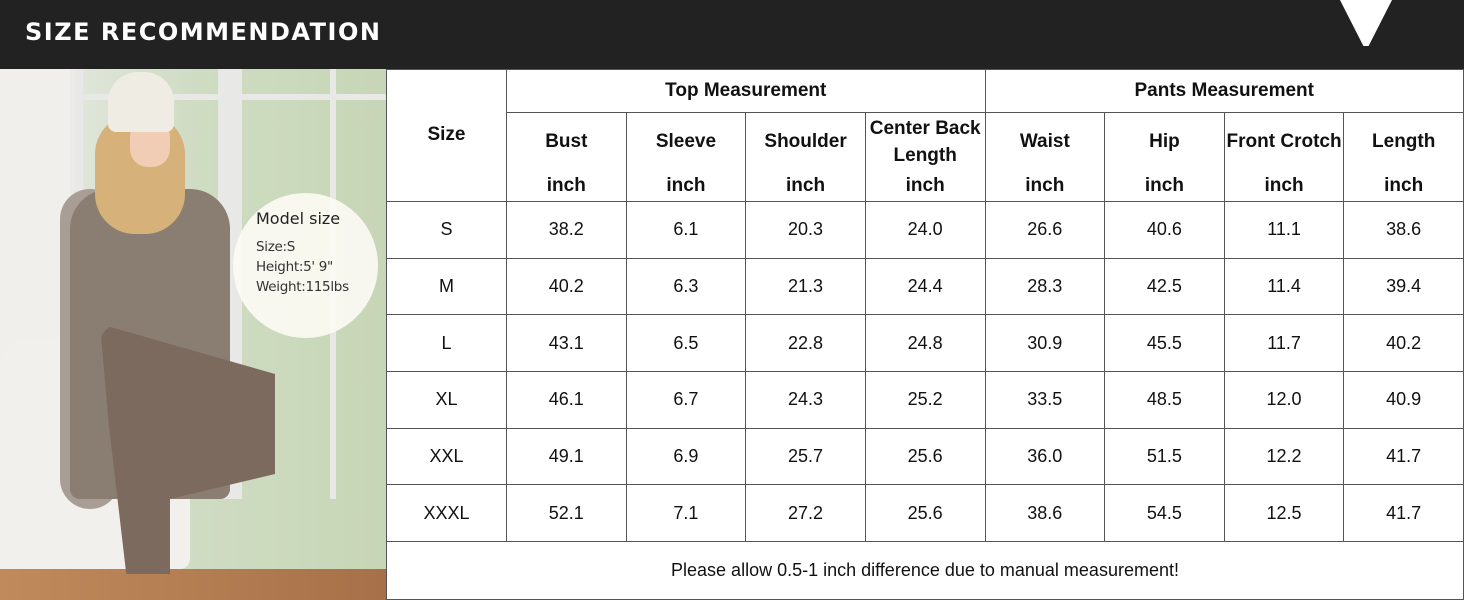 This screenshot has height=600, width=1464. I want to click on measurement-cell: 21.3, so click(805, 286).